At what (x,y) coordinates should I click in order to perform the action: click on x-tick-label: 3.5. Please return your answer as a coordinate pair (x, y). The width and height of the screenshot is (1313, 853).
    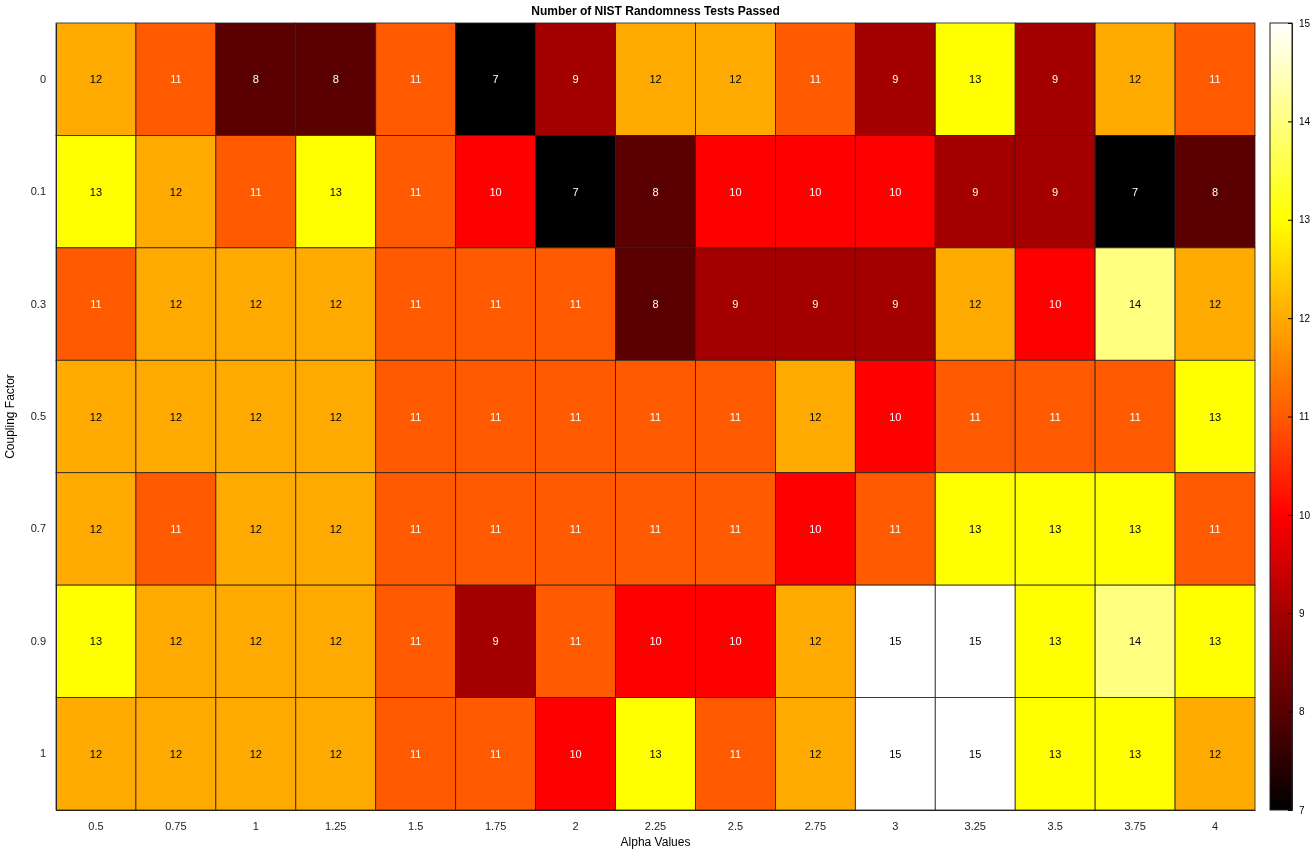
    Looking at the image, I should click on (1055, 825).